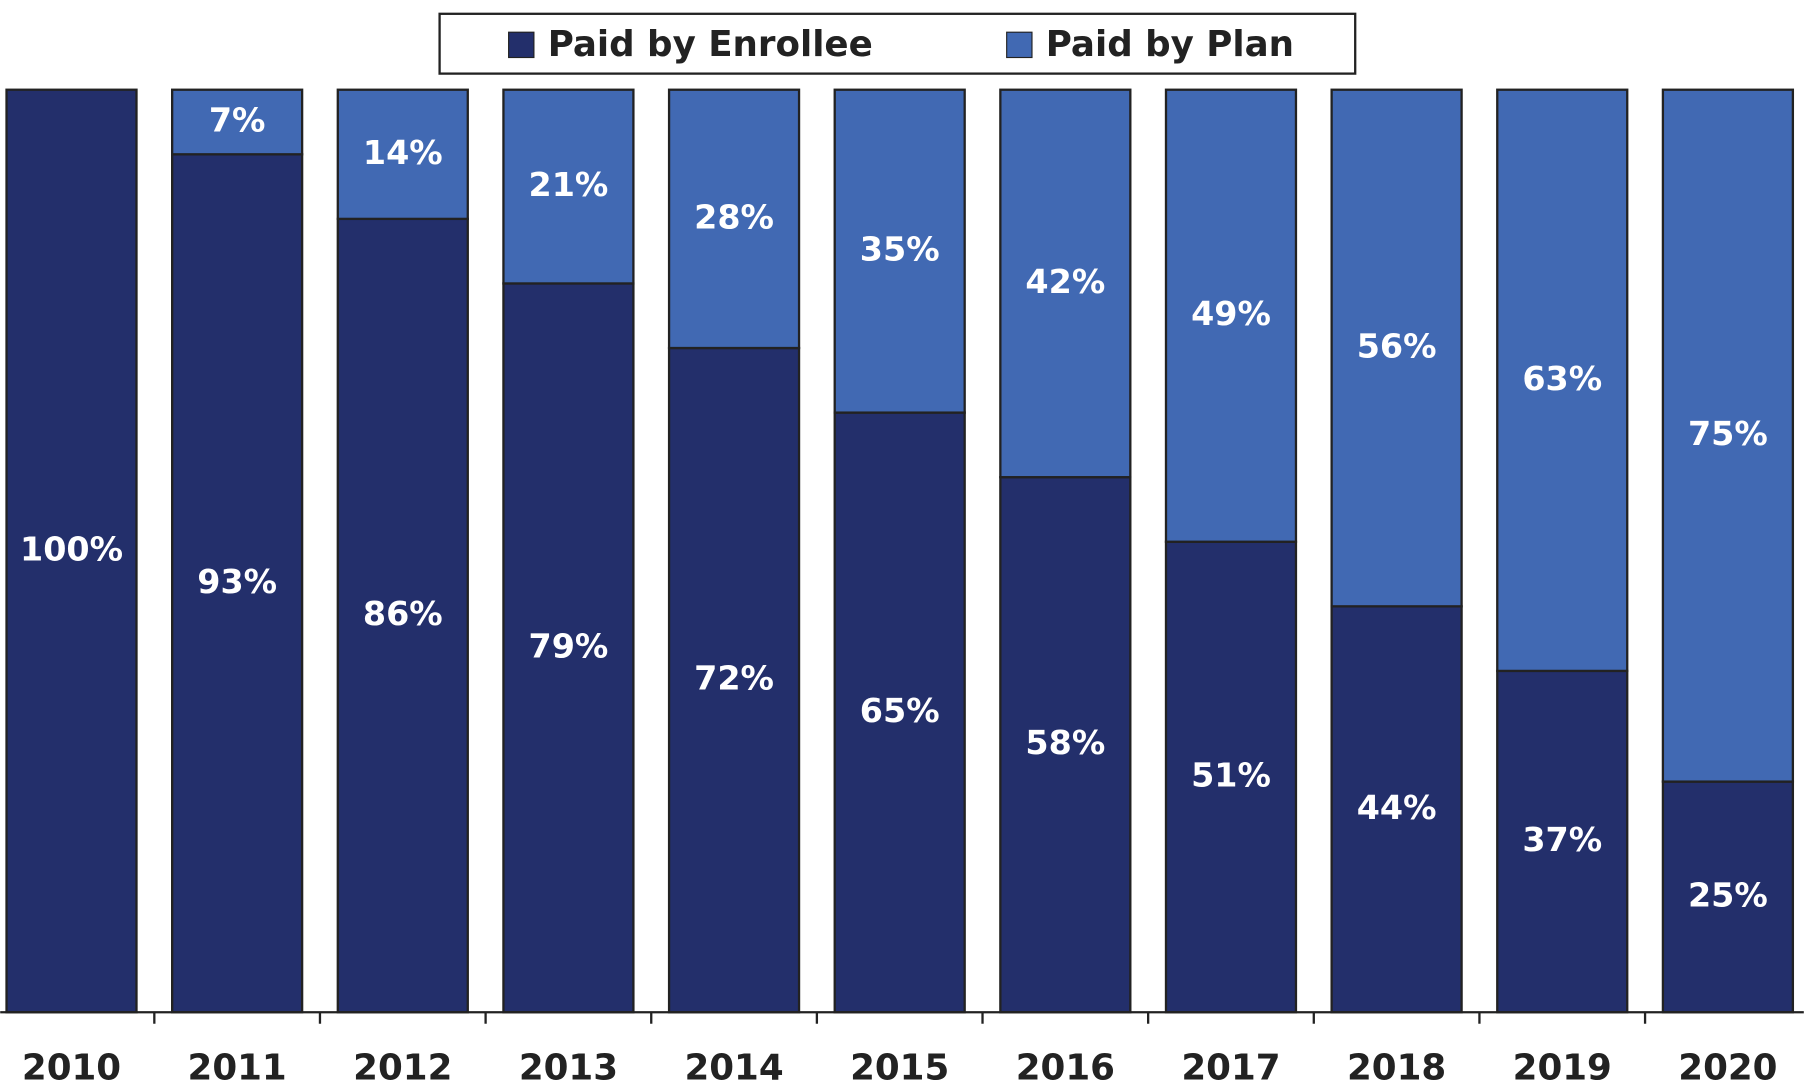  I want to click on legend-box, so click(897, 43).